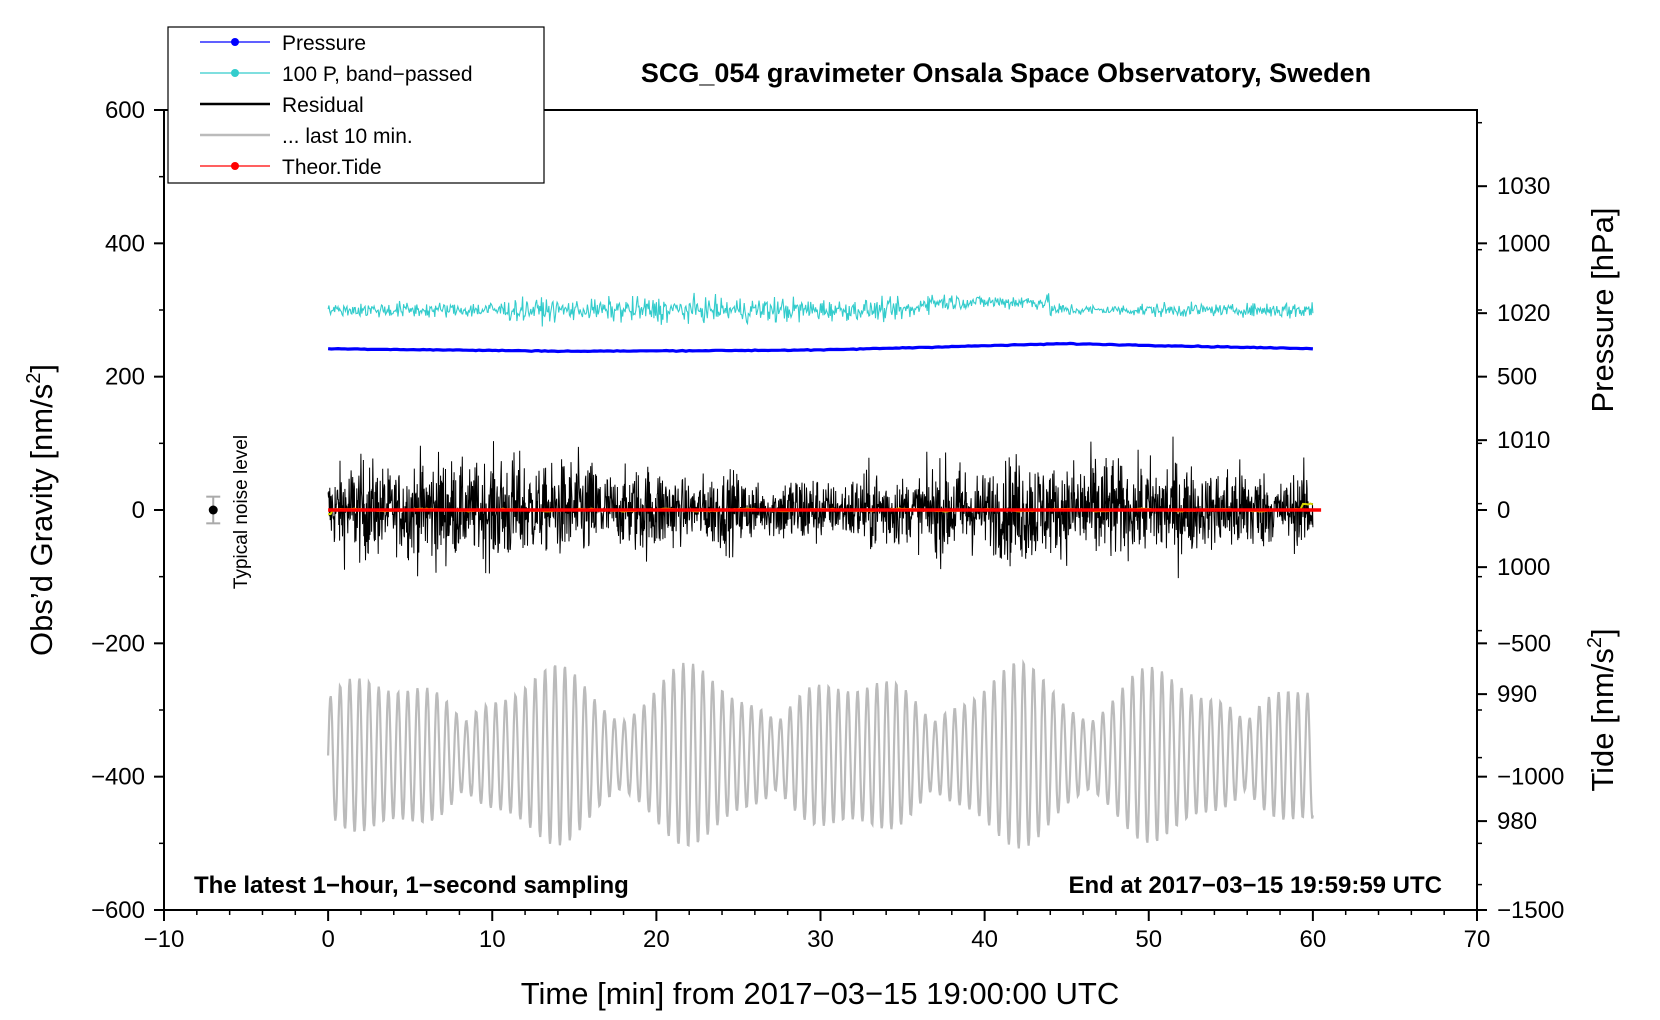 The height and width of the screenshot is (1020, 1660). What do you see at coordinates (229, 512) in the screenshot?
I see `noise-level-indicator: Typical noise level` at bounding box center [229, 512].